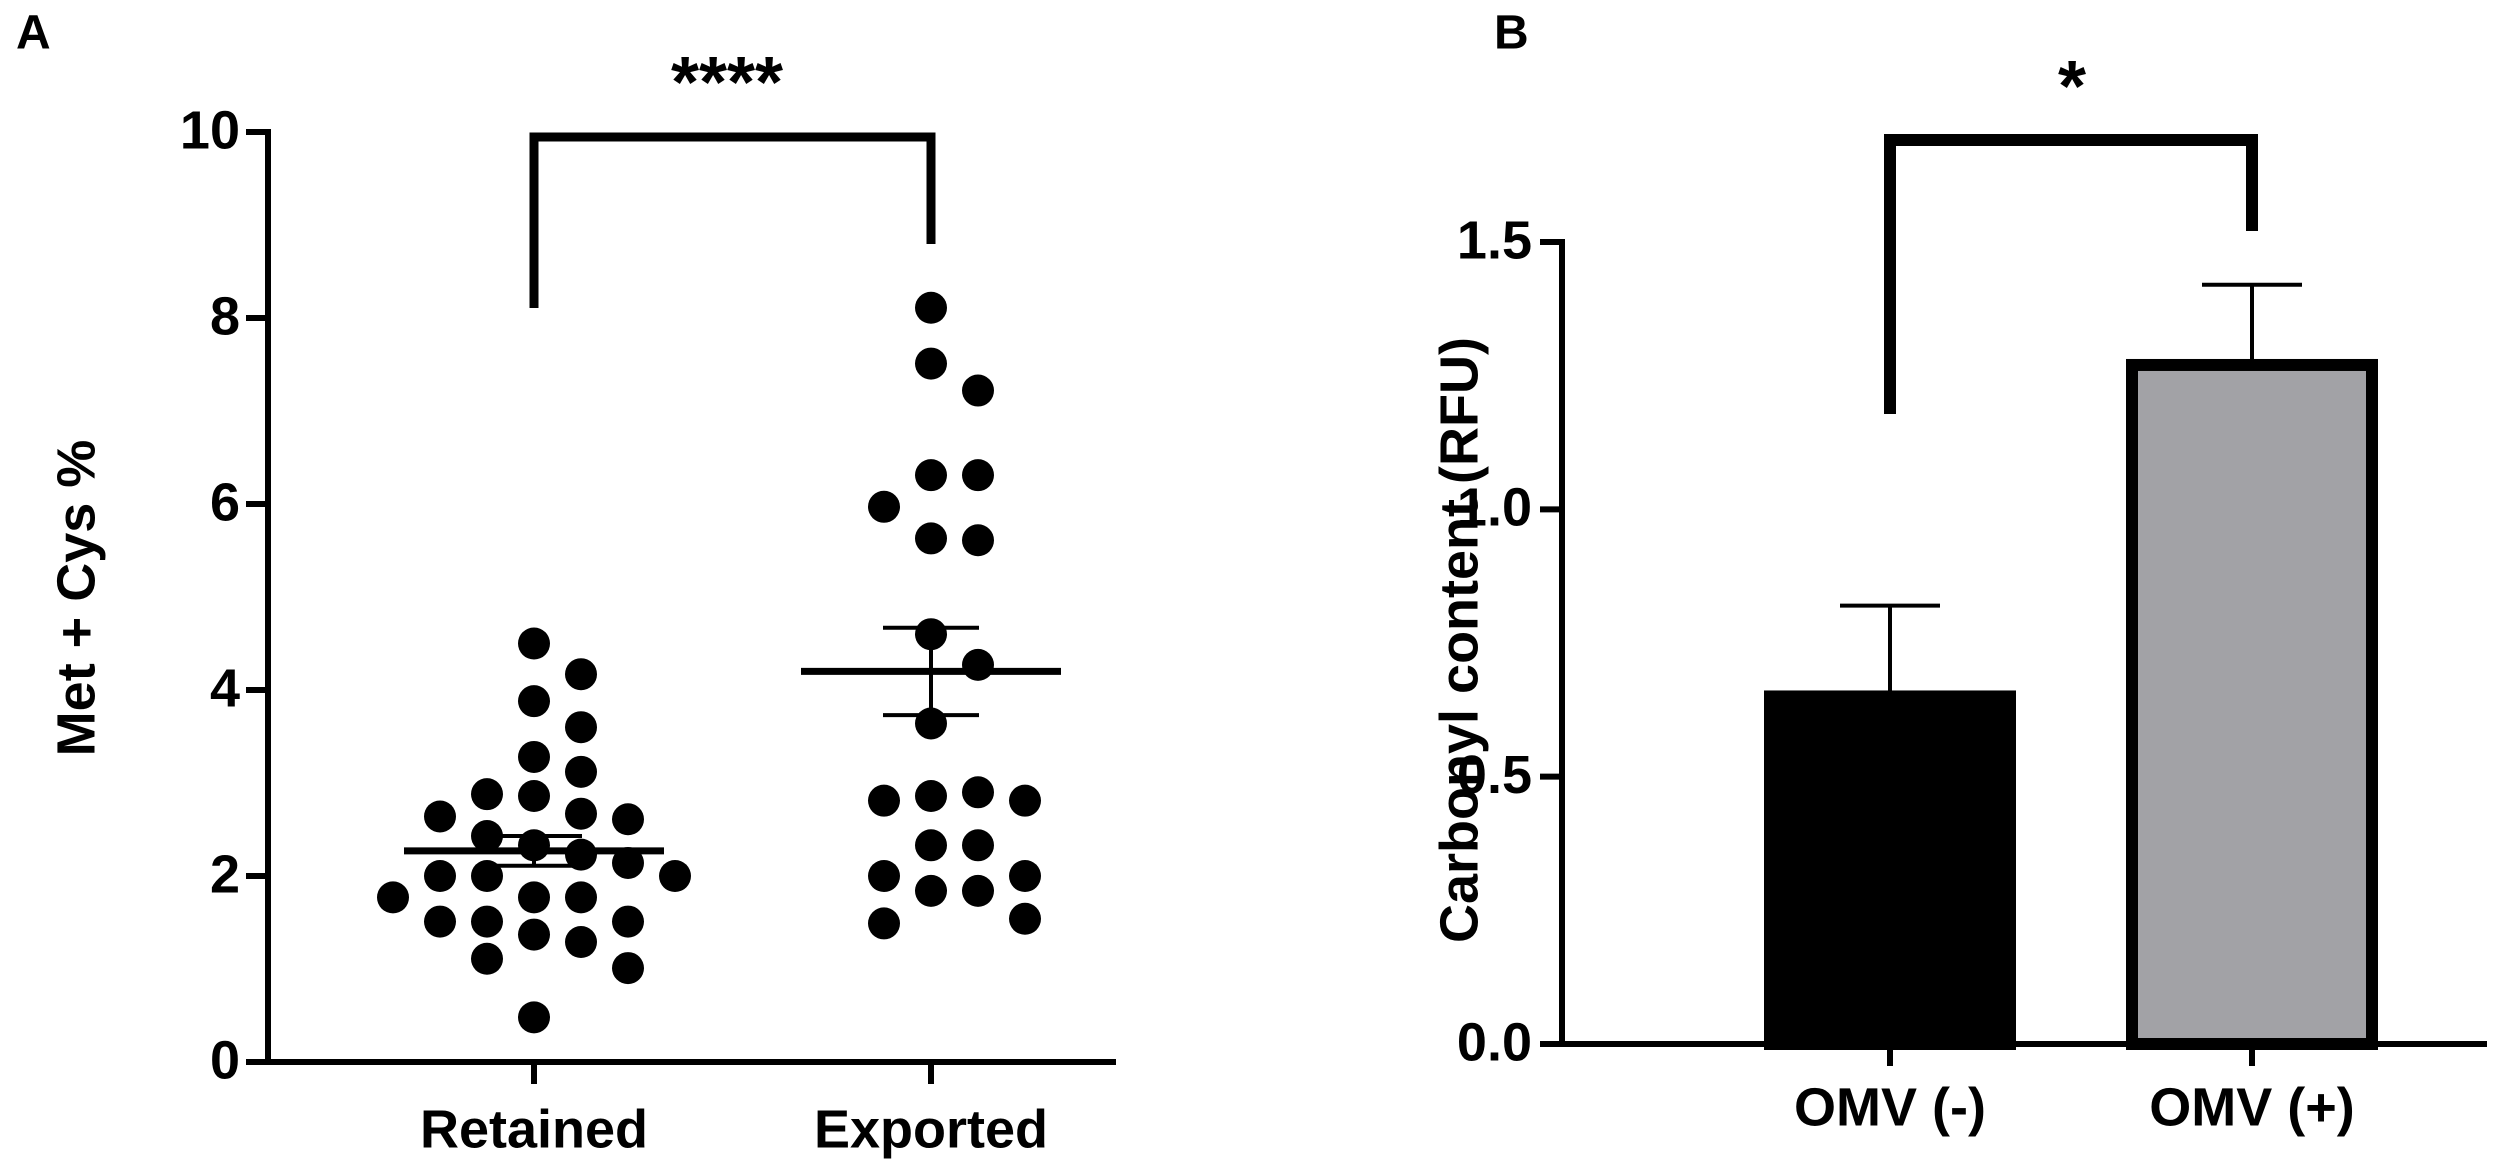  Describe the element at coordinates (225, 1060) in the screenshot. I see `y-tick-label: 0` at that location.